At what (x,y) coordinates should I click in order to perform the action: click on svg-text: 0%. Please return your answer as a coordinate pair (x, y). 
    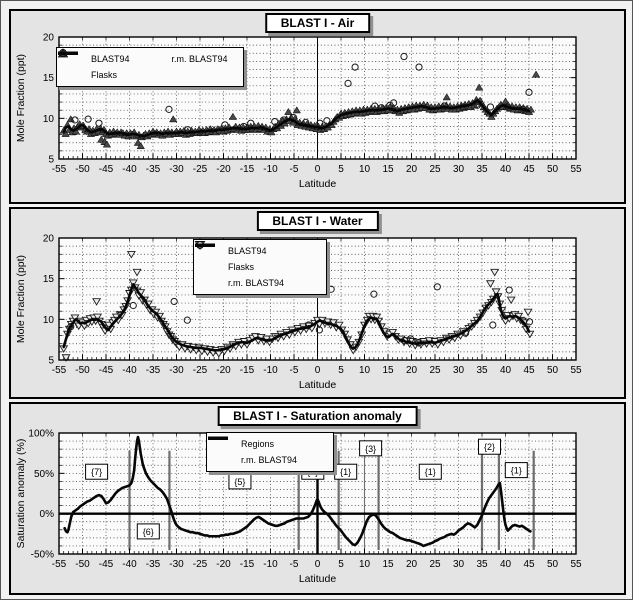
    Looking at the image, I should click on (47, 514).